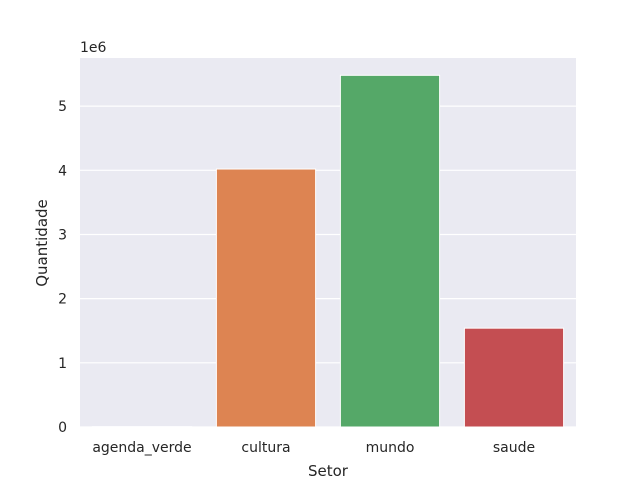 The width and height of the screenshot is (640, 480). What do you see at coordinates (42, 243) in the screenshot?
I see `y-axis-label: Quantidade` at bounding box center [42, 243].